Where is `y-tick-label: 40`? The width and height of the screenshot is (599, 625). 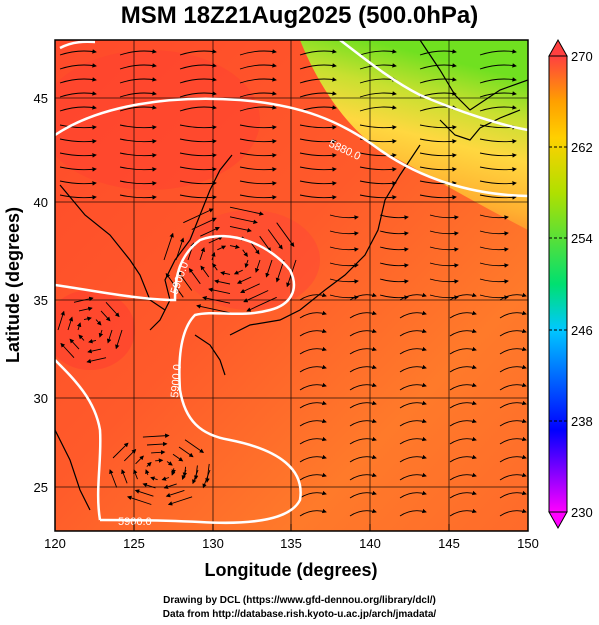
y-tick-label: 40 is located at coordinates (41, 202).